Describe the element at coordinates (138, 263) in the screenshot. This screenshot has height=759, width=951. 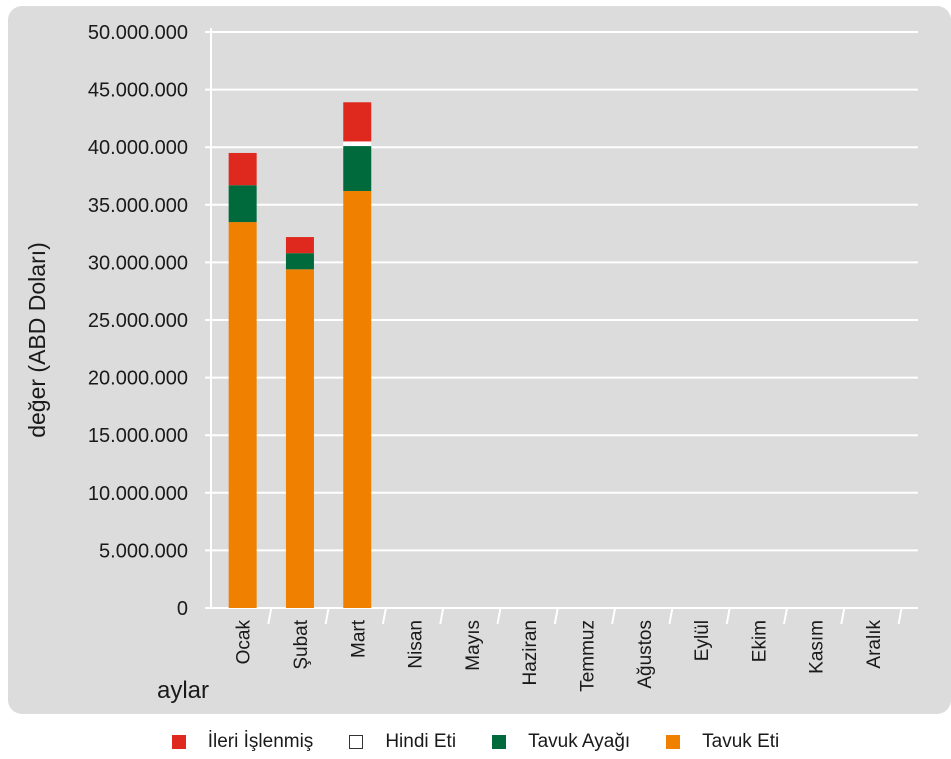
I see `y-tick-label: 30.000.000` at that location.